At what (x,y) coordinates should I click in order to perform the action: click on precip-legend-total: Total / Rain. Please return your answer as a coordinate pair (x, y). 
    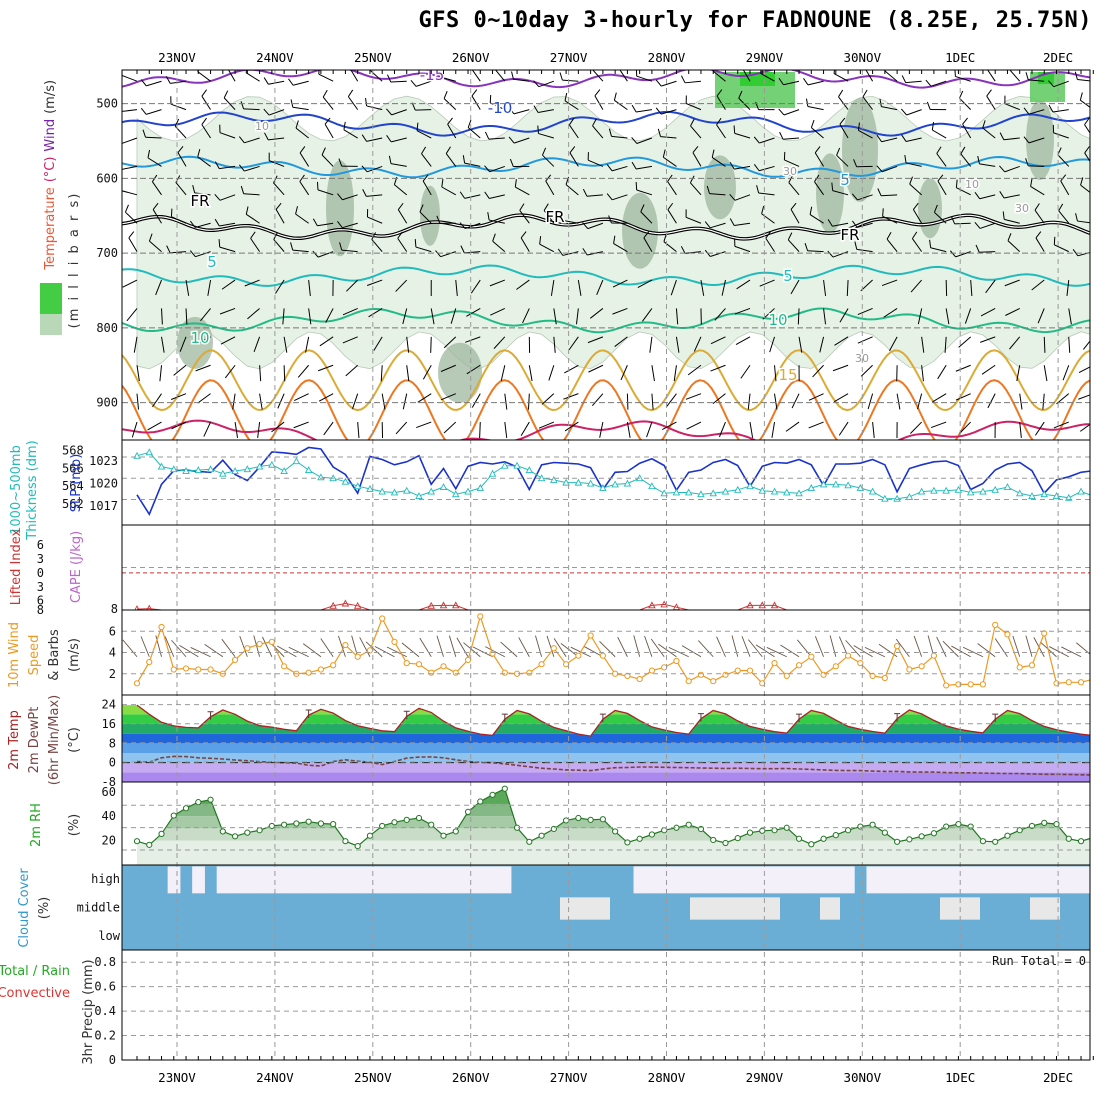
    Looking at the image, I should click on (35, 971).